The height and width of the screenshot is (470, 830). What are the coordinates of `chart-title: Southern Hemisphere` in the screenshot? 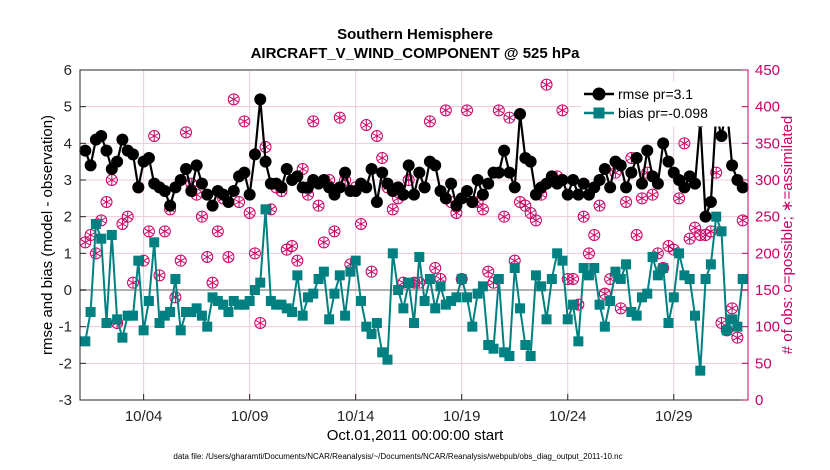 It's located at (415, 34).